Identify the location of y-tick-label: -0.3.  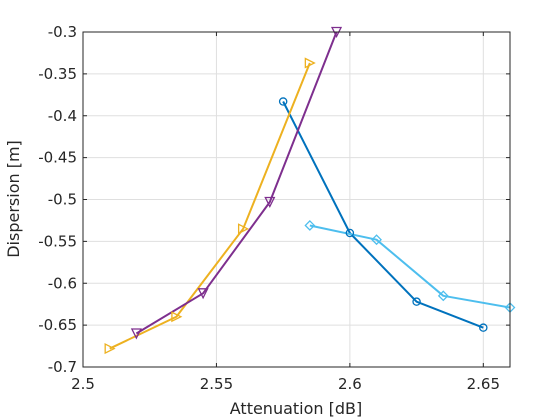
(62, 32).